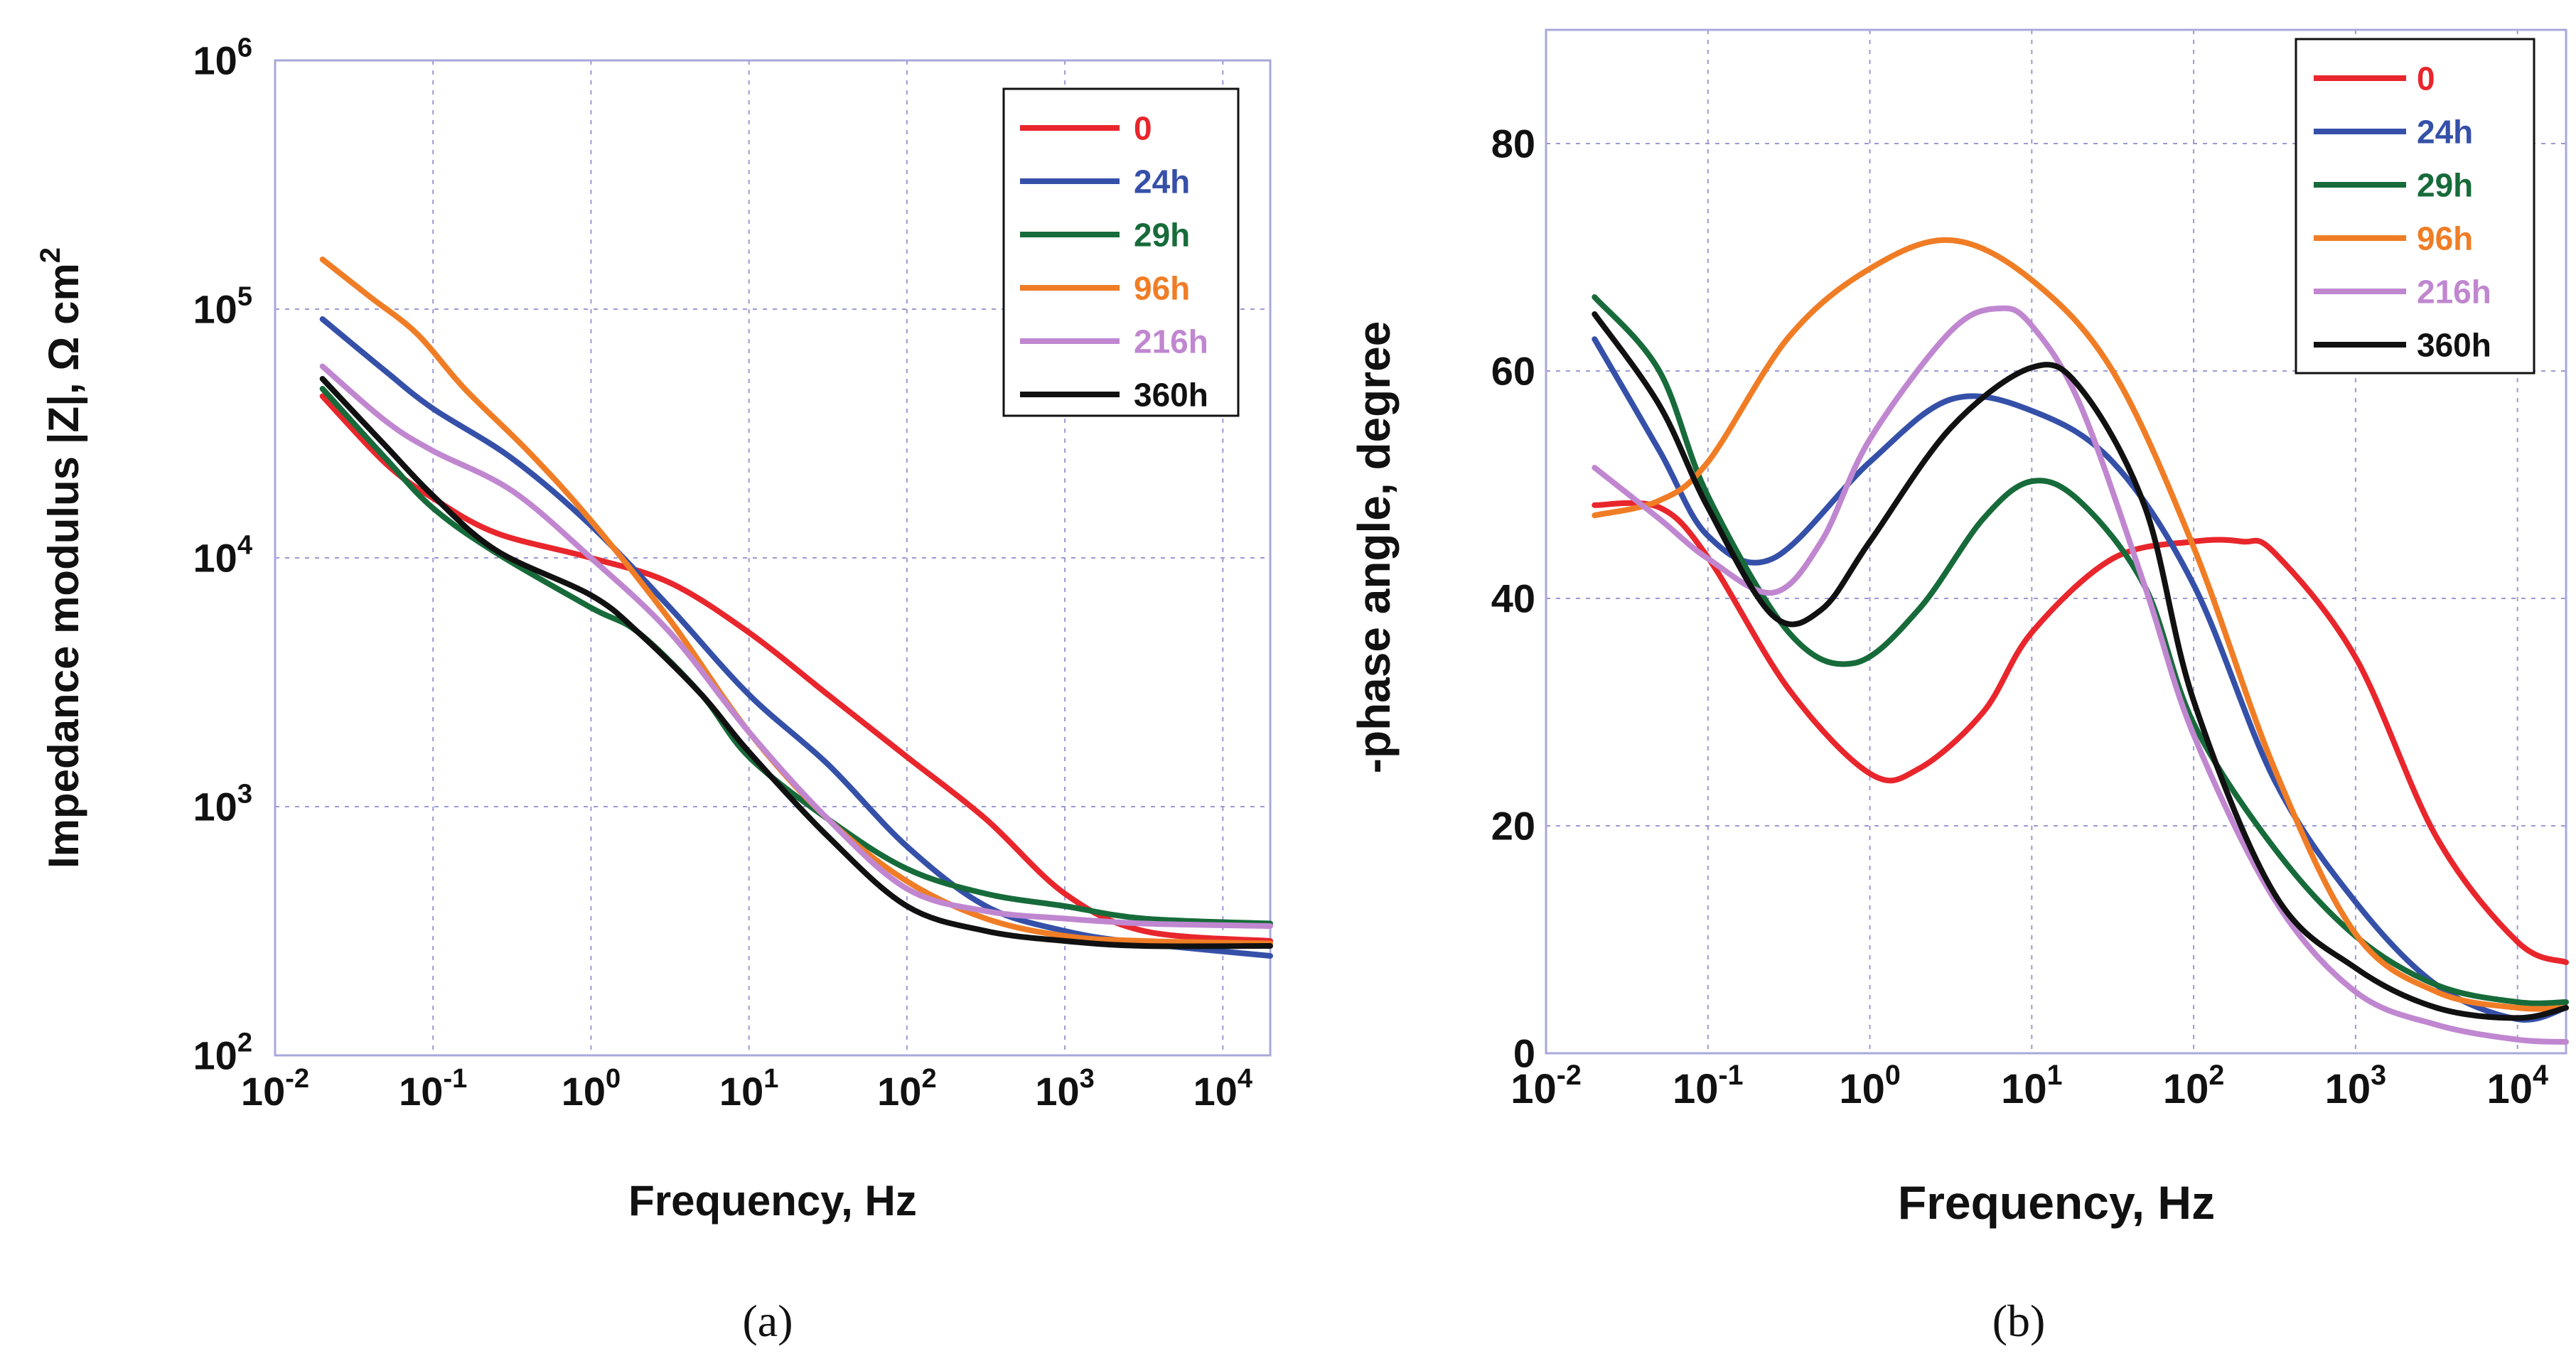  Describe the element at coordinates (1524, 1053) in the screenshot. I see `b-y-tick-label: 0` at that location.